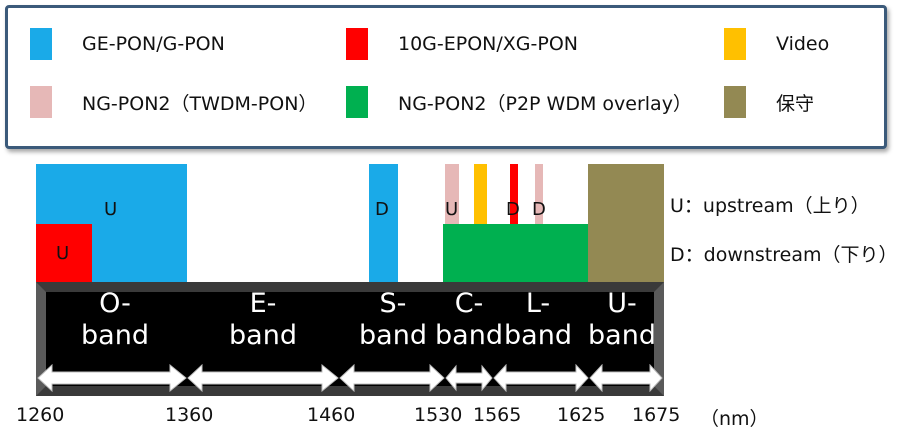 The width and height of the screenshot is (903, 445). Describe the element at coordinates (357, 102) in the screenshot. I see `swatch-p2p-wdm` at that location.